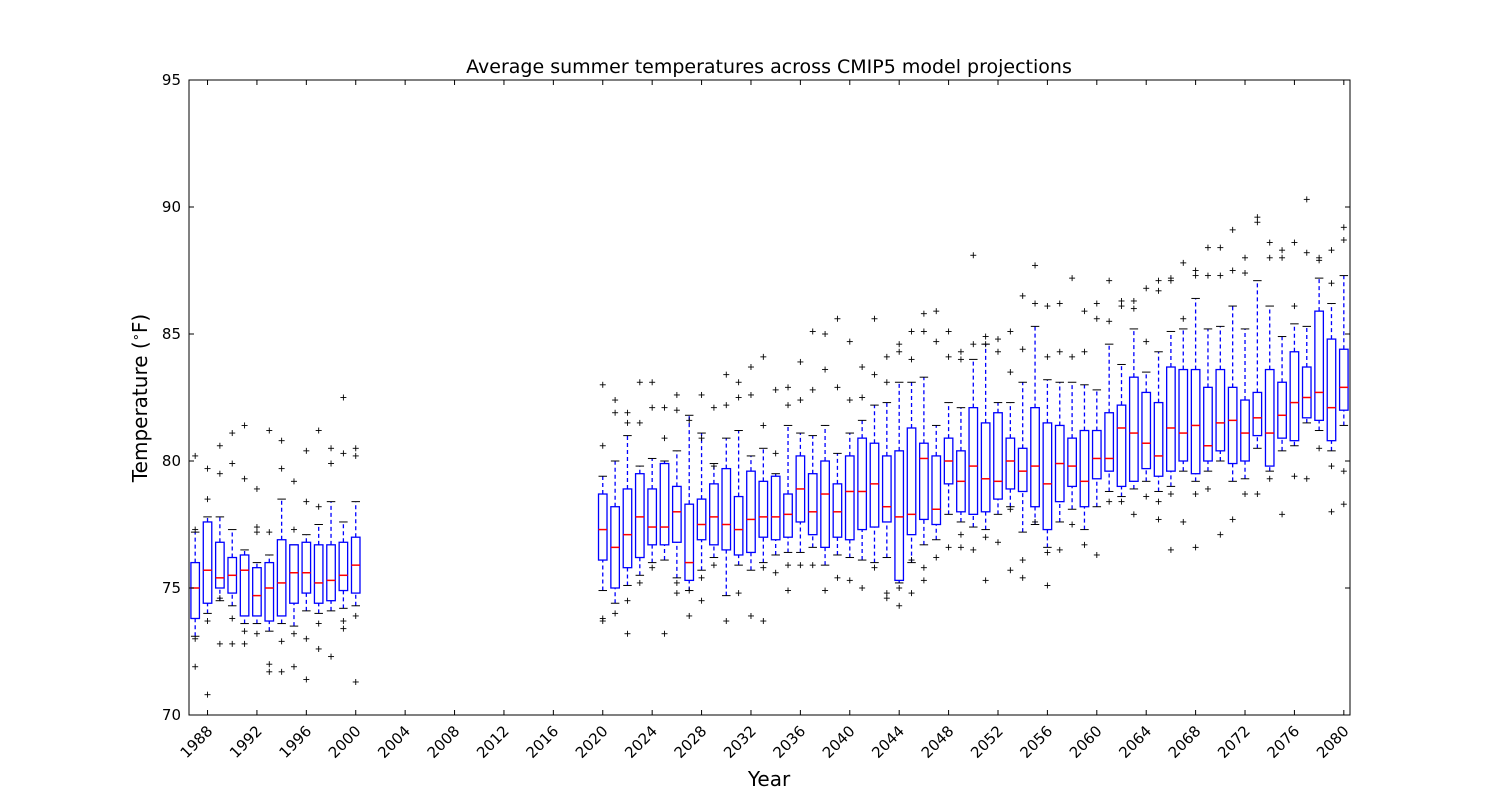 The image size is (1500, 795). I want to click on y-axis-label: Temperature (∘F), so click(140, 398).